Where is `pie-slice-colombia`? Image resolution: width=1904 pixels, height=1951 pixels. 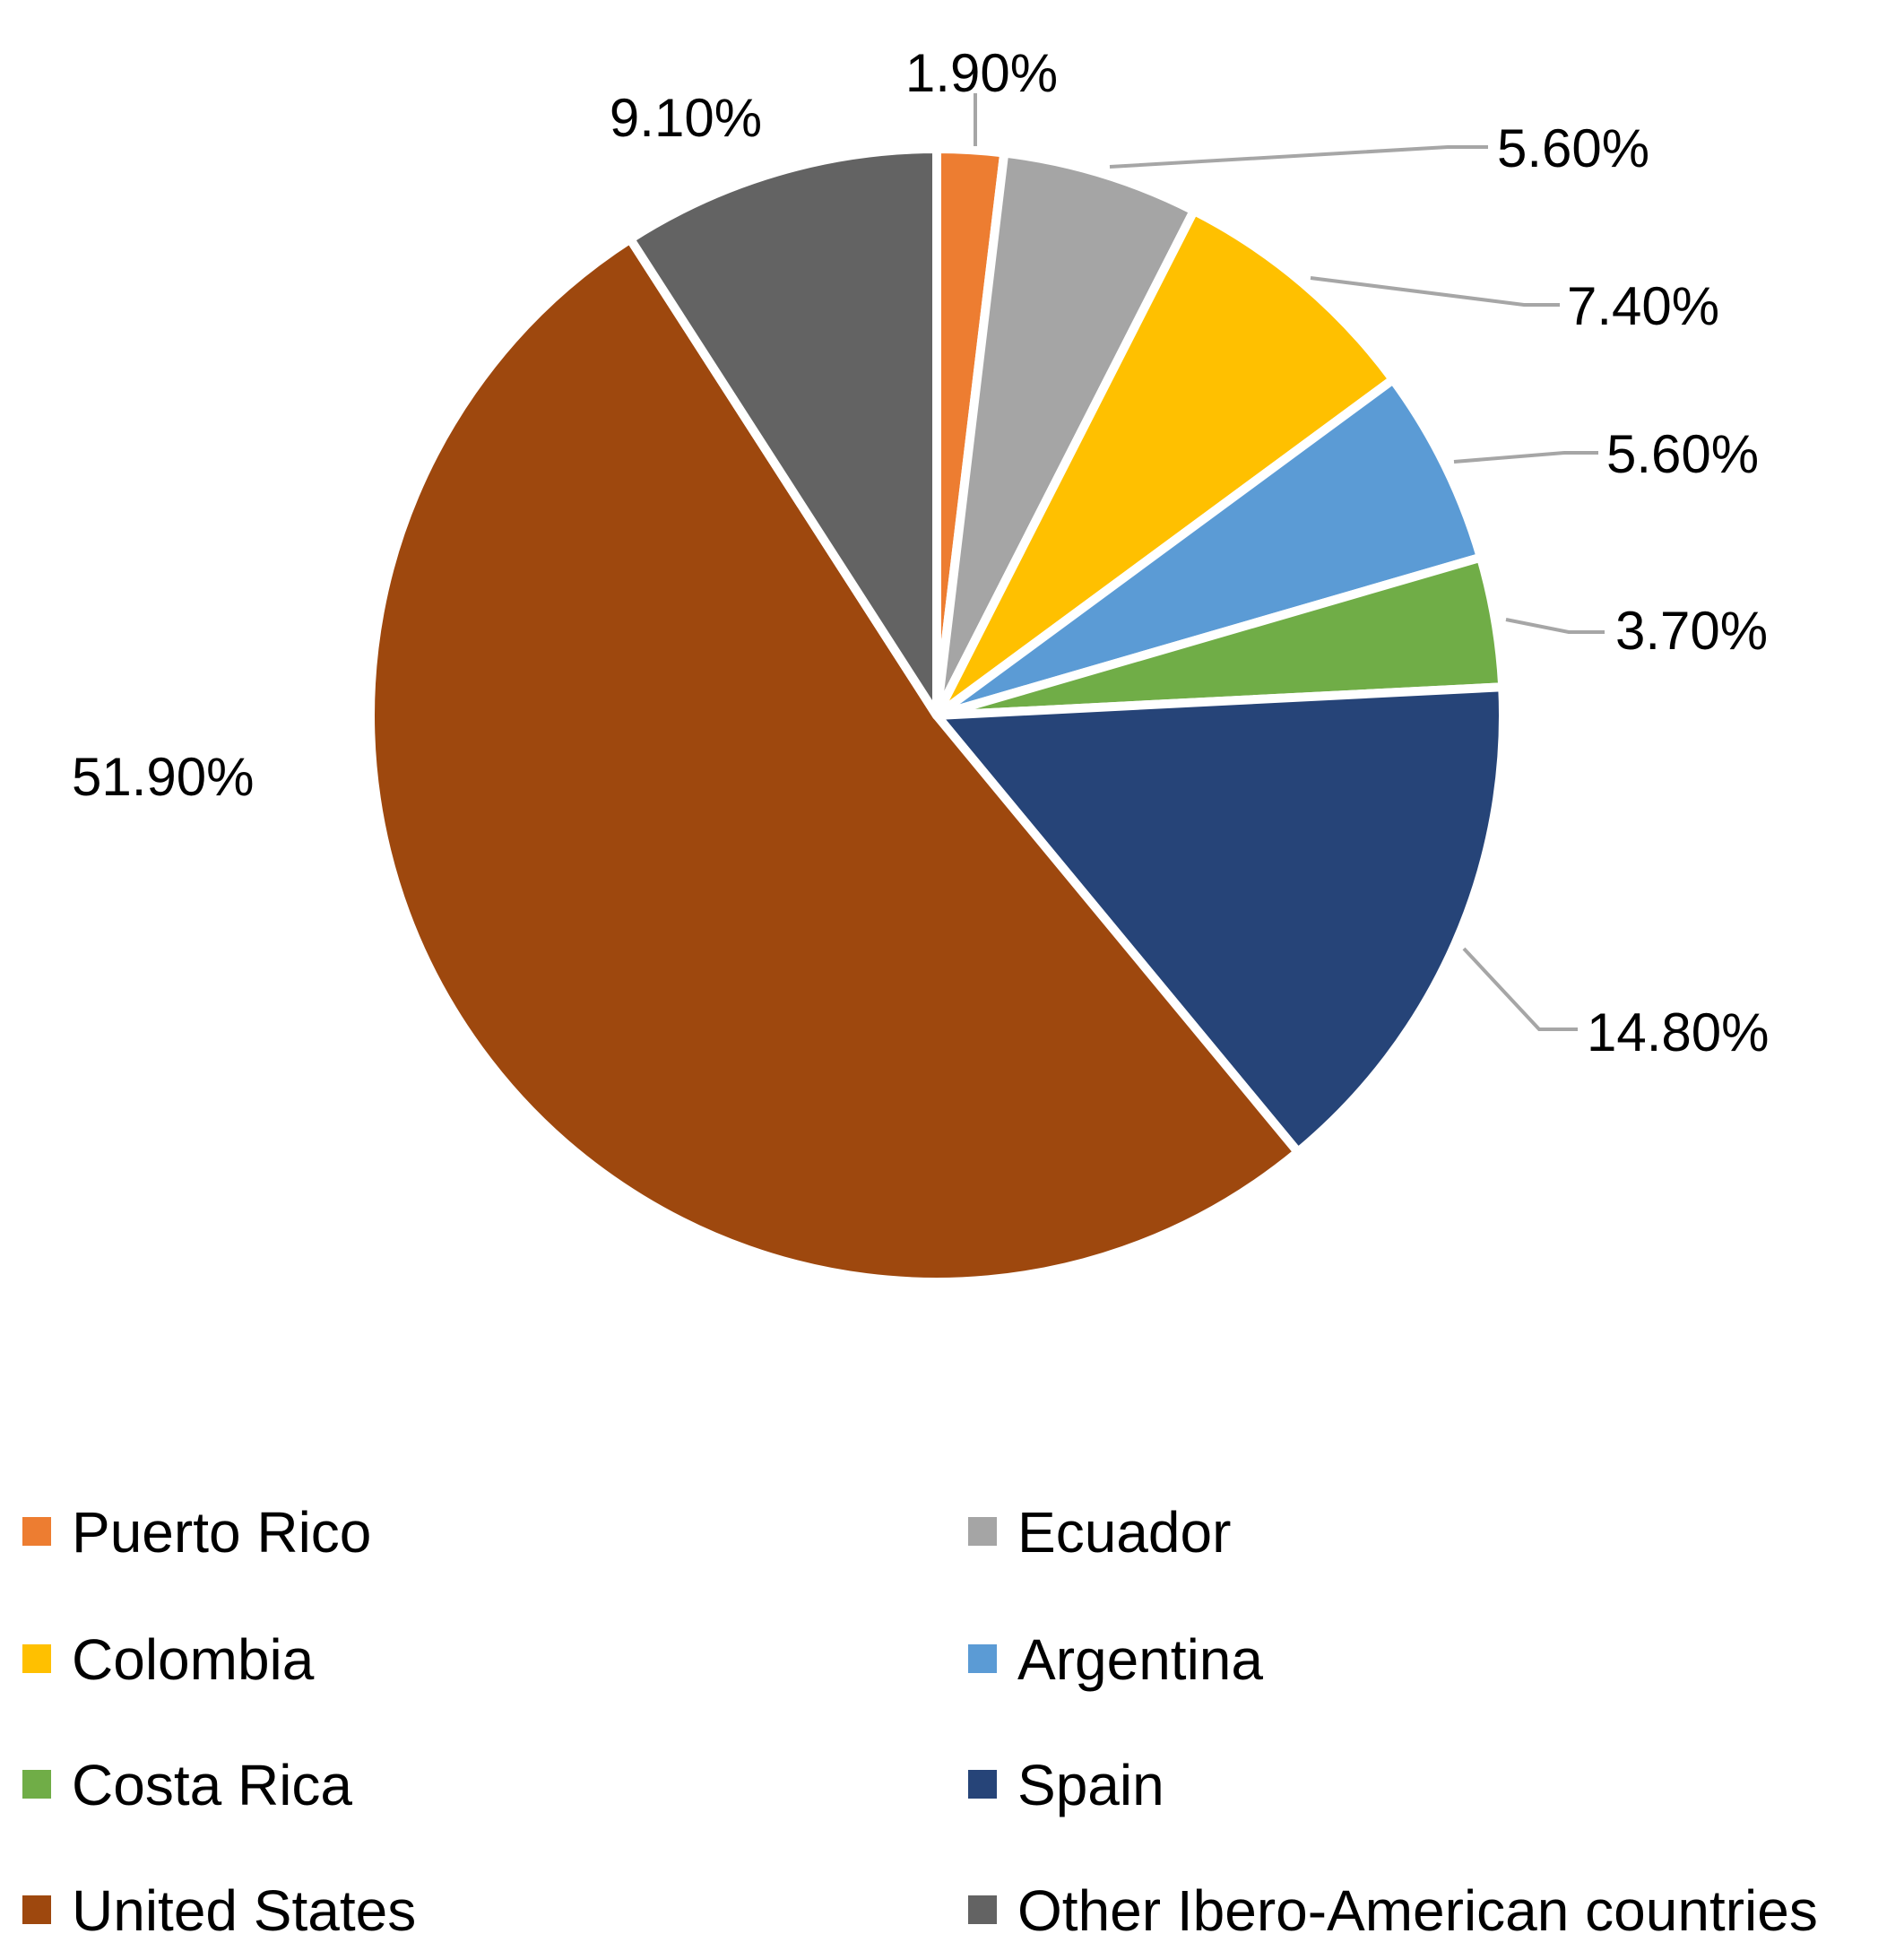 pie-slice-colombia is located at coordinates (1165, 462).